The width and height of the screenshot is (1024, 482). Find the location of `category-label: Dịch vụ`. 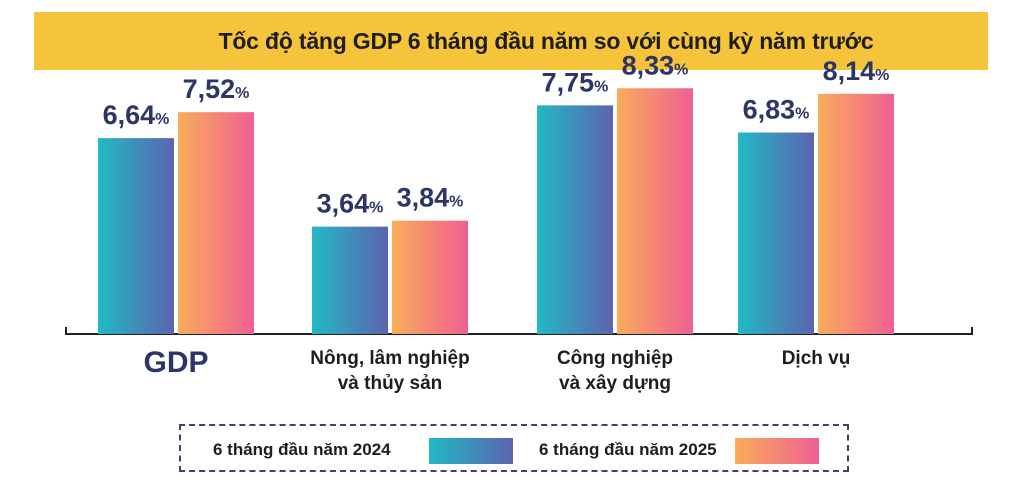

category-label: Dịch vụ is located at coordinates (816, 358).